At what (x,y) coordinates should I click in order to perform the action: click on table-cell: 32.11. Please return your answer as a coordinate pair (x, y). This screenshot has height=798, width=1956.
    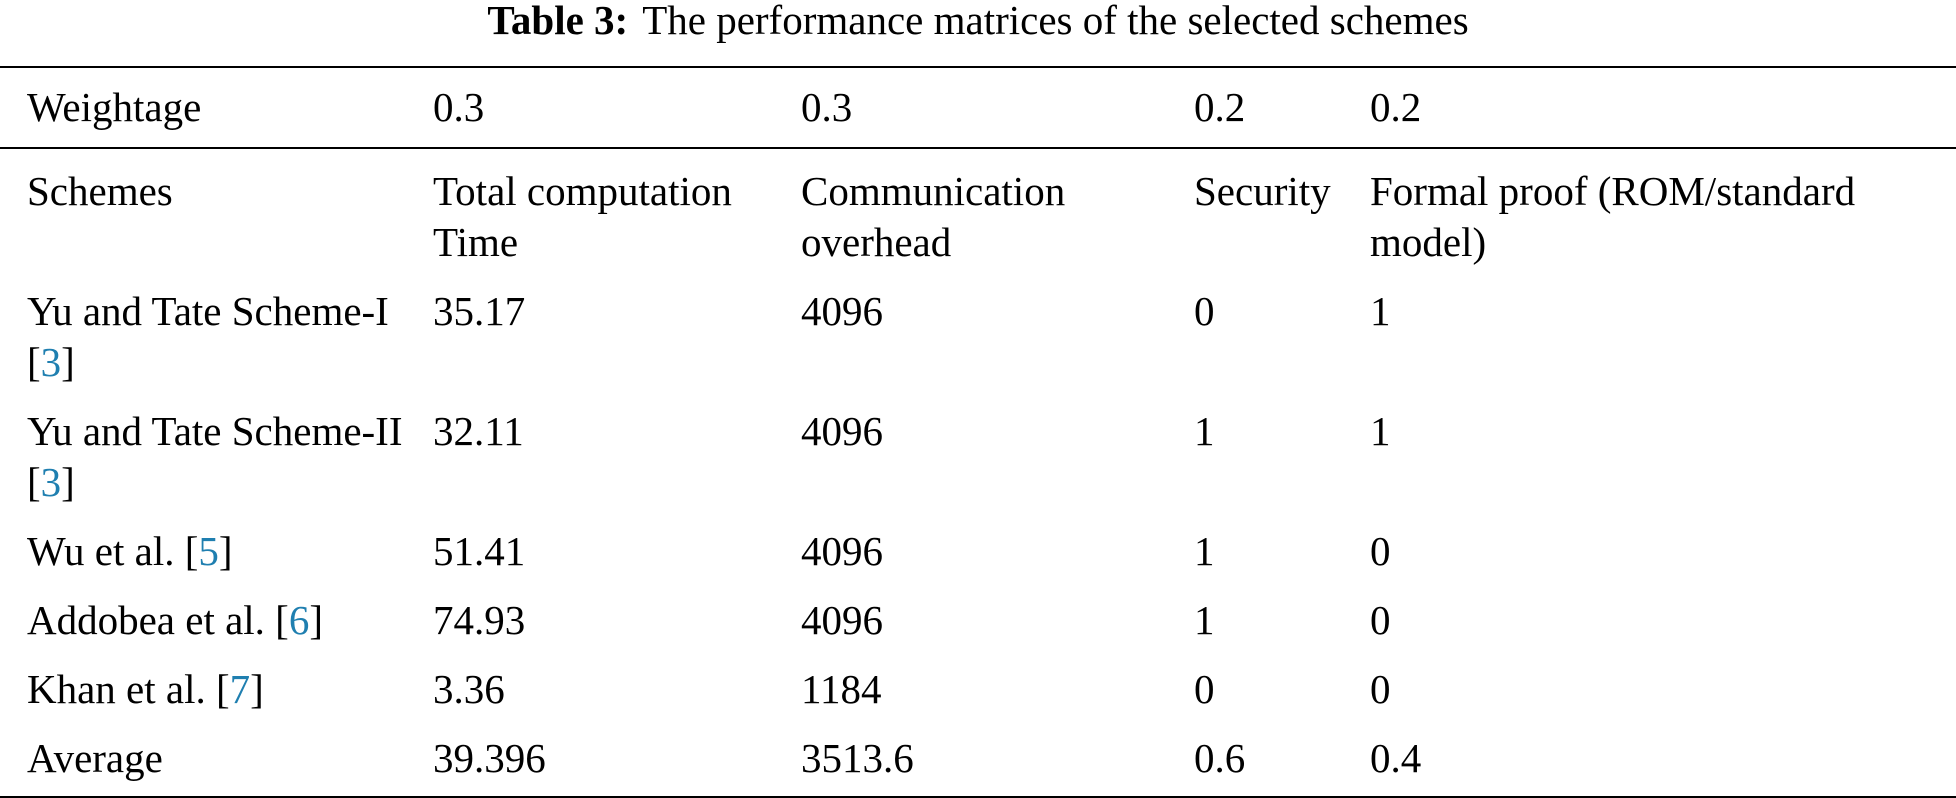
    Looking at the image, I should click on (478, 431).